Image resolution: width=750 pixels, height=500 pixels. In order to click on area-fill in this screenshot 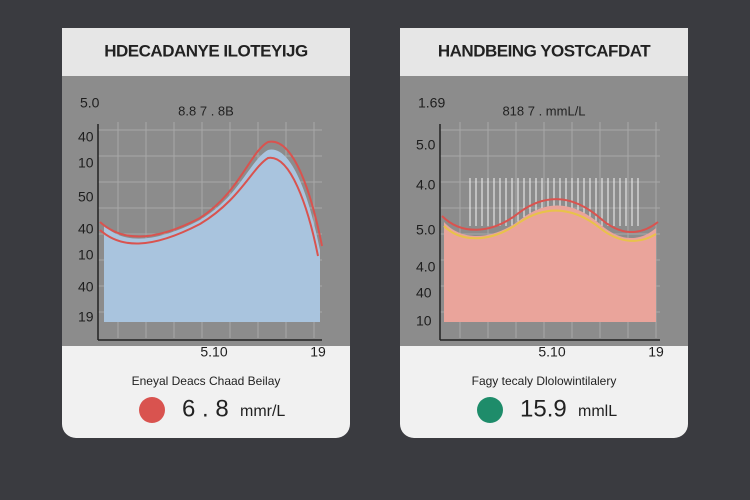, I will do `click(212, 235)`.